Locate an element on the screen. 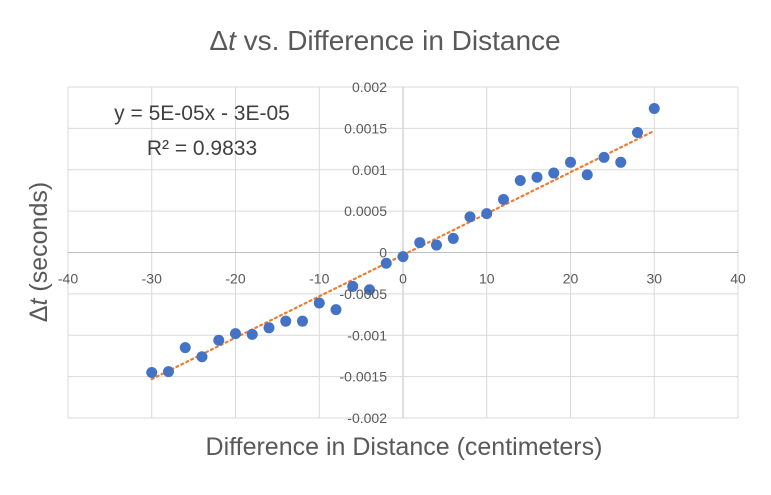 Image resolution: width=771 pixels, height=495 pixels. x-tick-labels: -40 -30 -20 -10 0 10 20 30 40 is located at coordinates (402, 279).